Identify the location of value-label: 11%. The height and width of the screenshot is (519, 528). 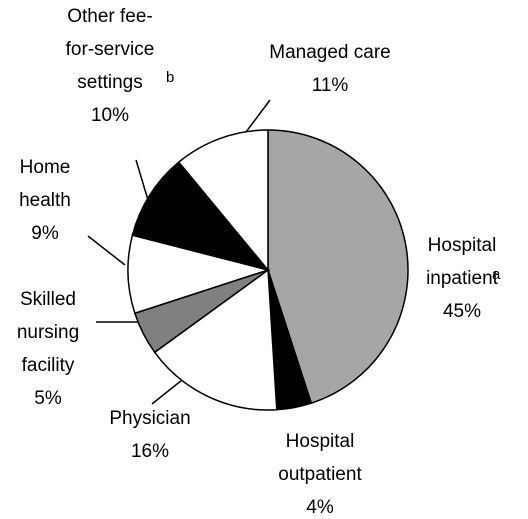
(330, 85).